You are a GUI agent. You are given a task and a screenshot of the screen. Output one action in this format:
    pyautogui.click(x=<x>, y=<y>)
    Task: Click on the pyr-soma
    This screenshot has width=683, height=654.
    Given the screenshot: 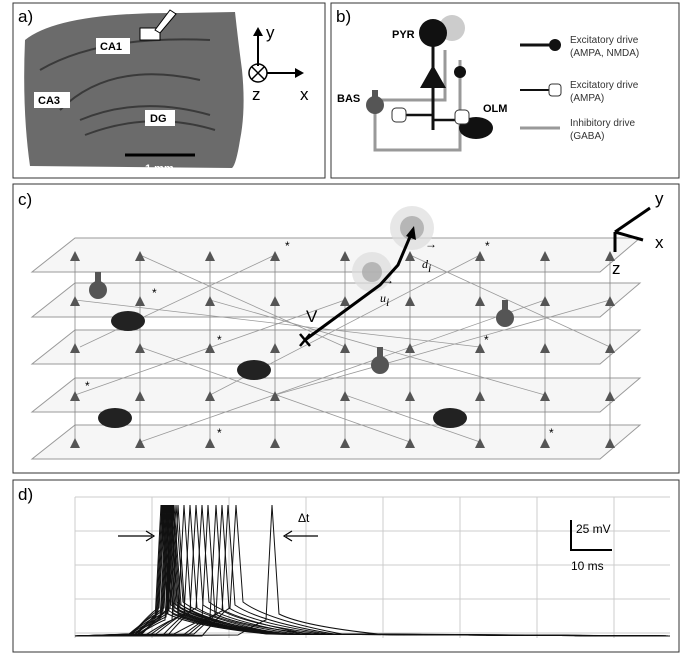 What is the action you would take?
    pyautogui.click(x=433, y=33)
    